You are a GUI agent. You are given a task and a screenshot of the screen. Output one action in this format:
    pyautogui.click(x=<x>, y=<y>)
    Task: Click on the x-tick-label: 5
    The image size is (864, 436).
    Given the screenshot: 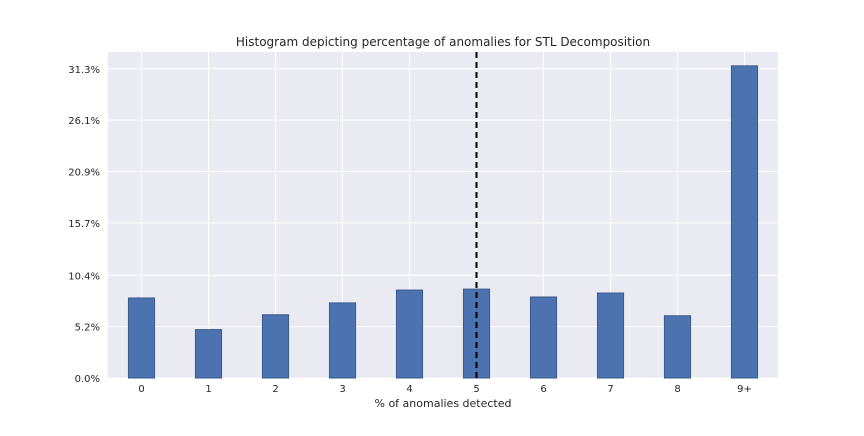 What is the action you would take?
    pyautogui.click(x=476, y=389)
    